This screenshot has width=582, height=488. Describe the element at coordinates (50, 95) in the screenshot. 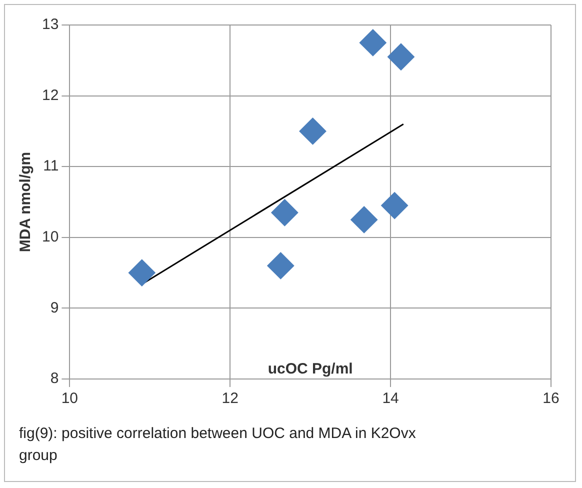

I see `y-tick-label: 12` at that location.